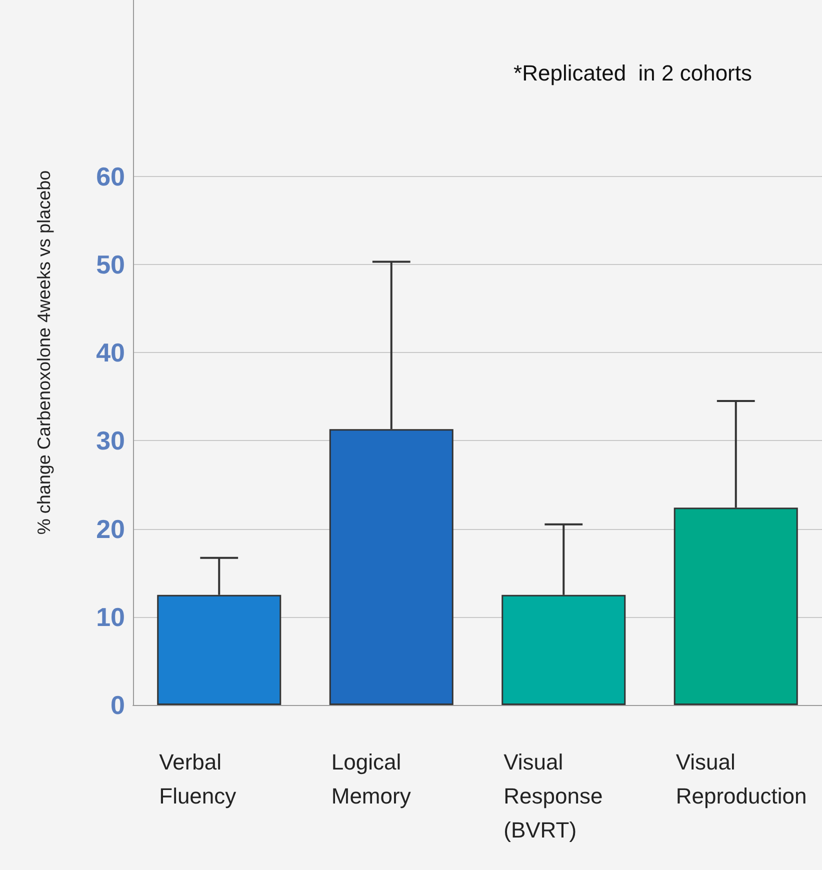 The height and width of the screenshot is (870, 822). I want to click on y-tick-label: 60, so click(110, 176).